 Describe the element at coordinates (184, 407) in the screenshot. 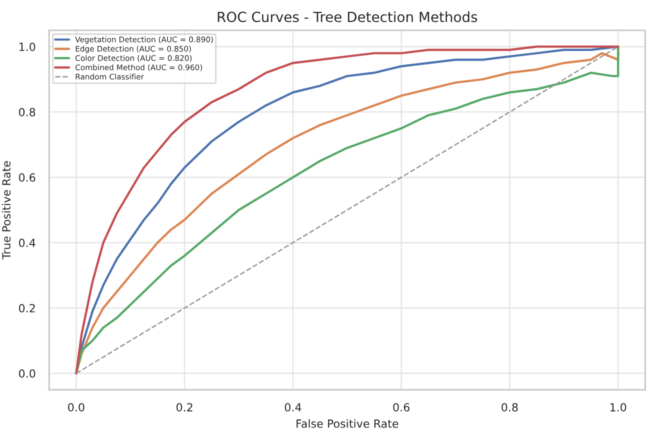

I see `x-tick-label: 0.2` at that location.